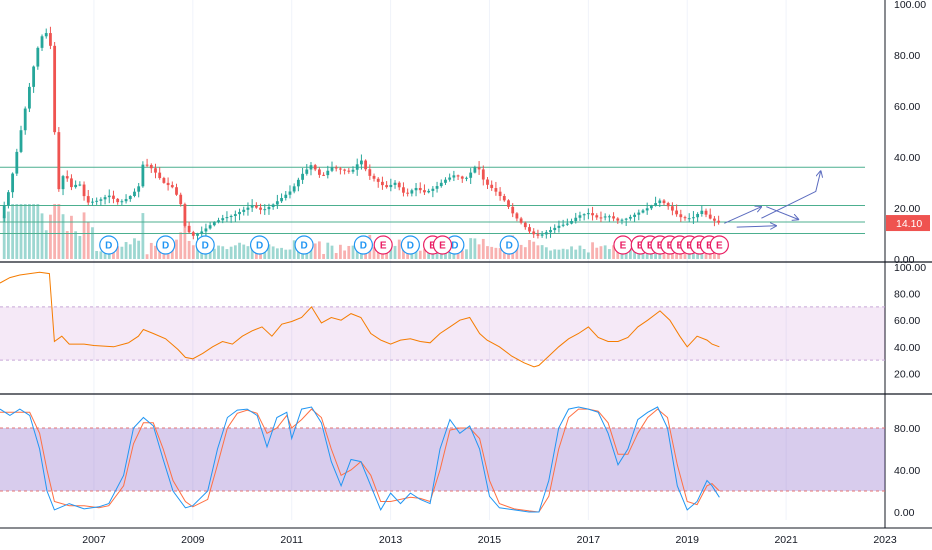 The image size is (932, 550). Describe the element at coordinates (756, 226) in the screenshot. I see `forecast-arrow` at that location.